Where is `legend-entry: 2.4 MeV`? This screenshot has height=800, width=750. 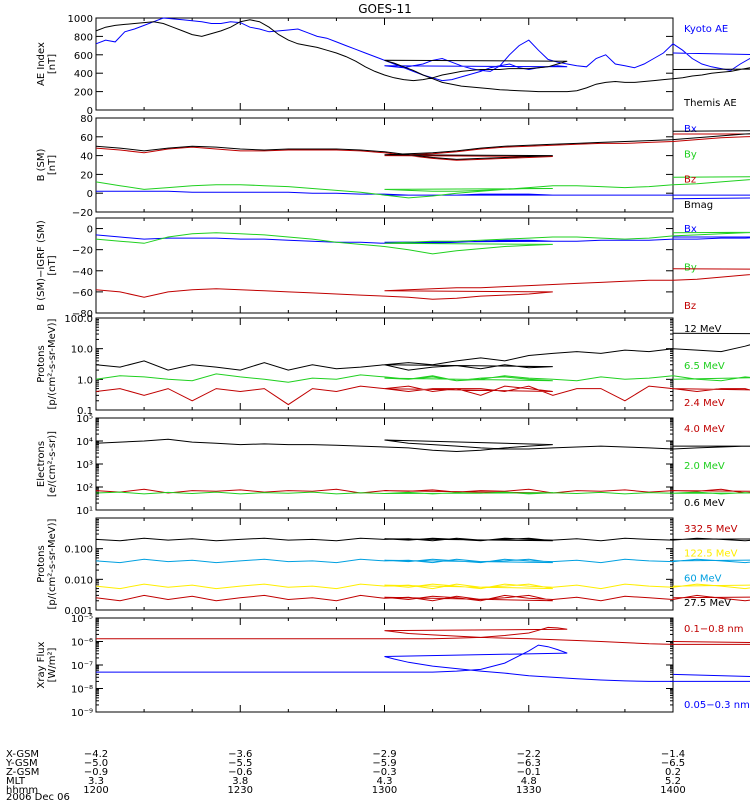 legend-entry: 2.4 MeV is located at coordinates (704, 403).